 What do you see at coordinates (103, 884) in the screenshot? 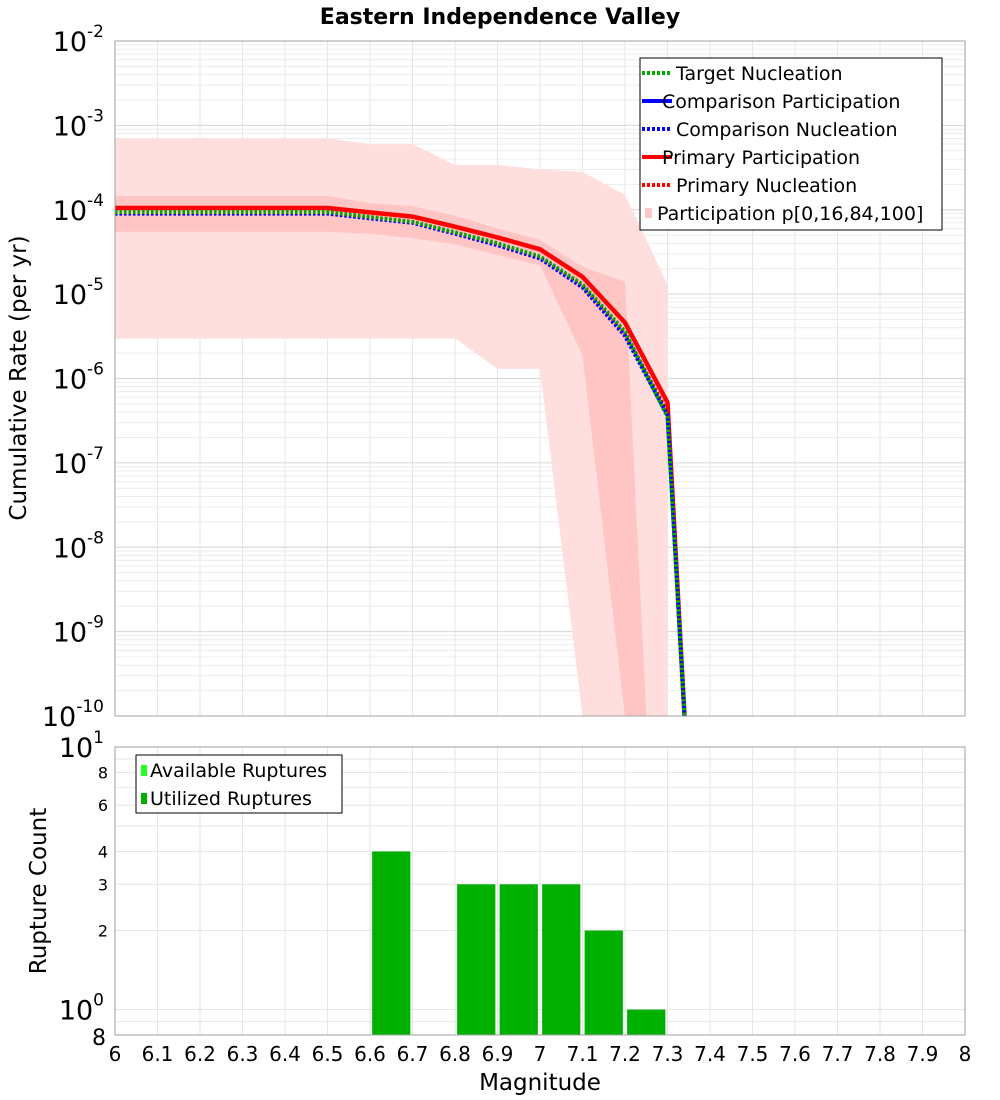
I see `bottom-y-tick-label: 3` at bounding box center [103, 884].